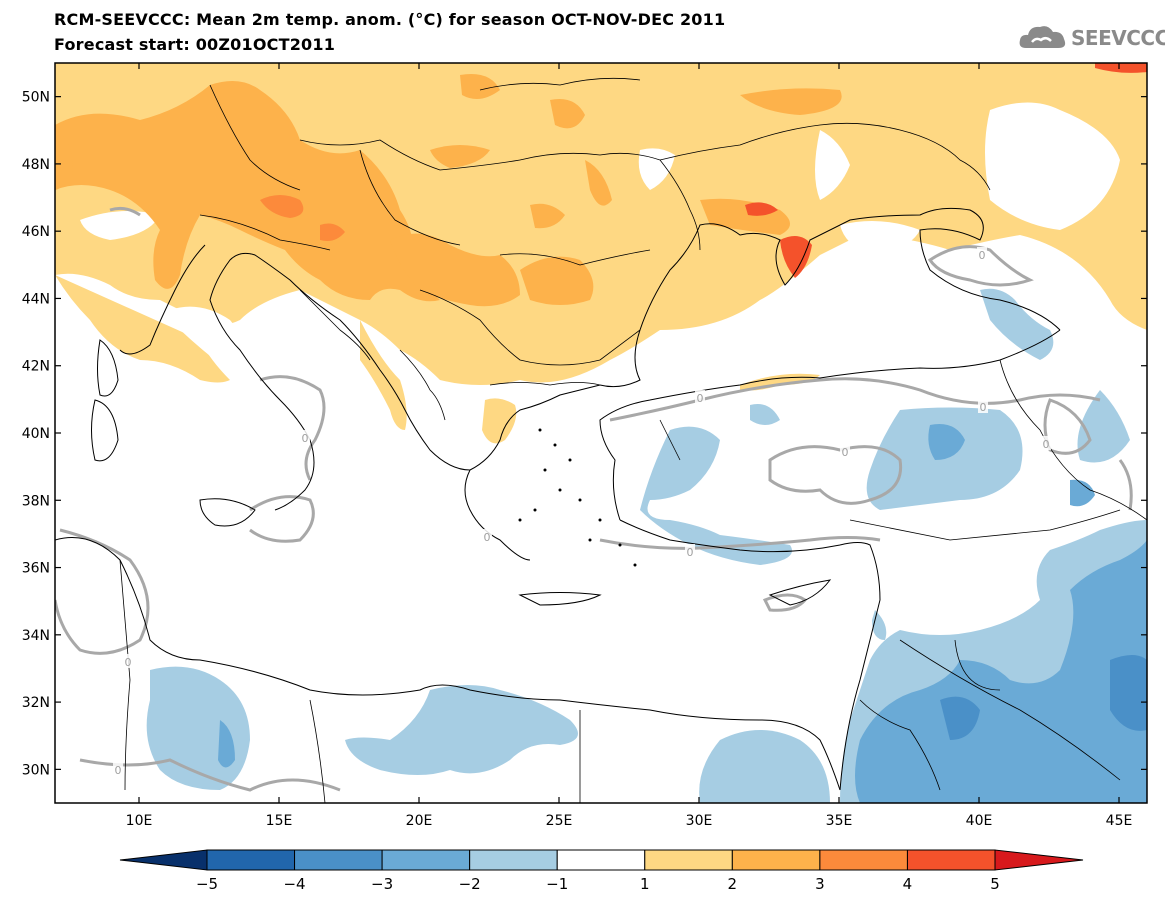 The width and height of the screenshot is (1165, 907). What do you see at coordinates (235, 355) in the screenshot?
I see `neutral-italy` at bounding box center [235, 355].